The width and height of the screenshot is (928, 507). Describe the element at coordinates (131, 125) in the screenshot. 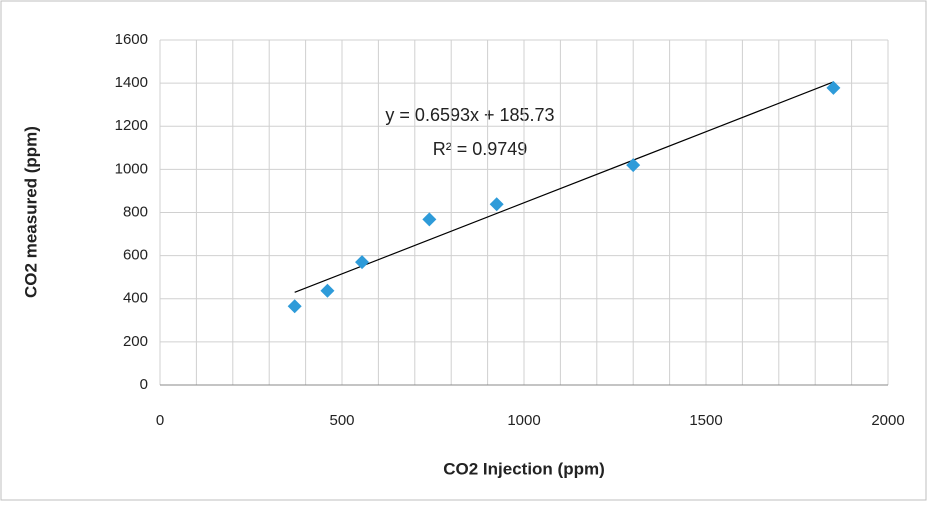

I see `y-tick-label: 1200` at that location.